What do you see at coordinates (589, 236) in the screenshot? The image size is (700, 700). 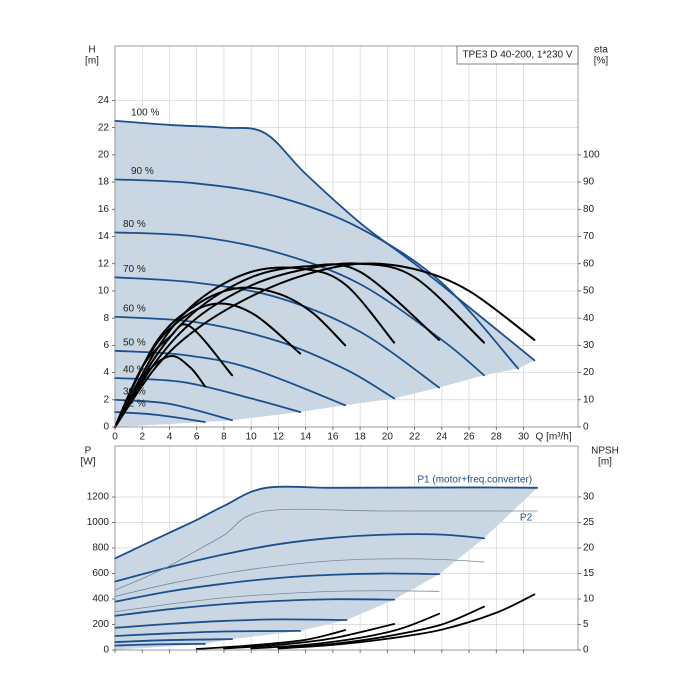 I see `y2-tick-label: 70` at bounding box center [589, 236].